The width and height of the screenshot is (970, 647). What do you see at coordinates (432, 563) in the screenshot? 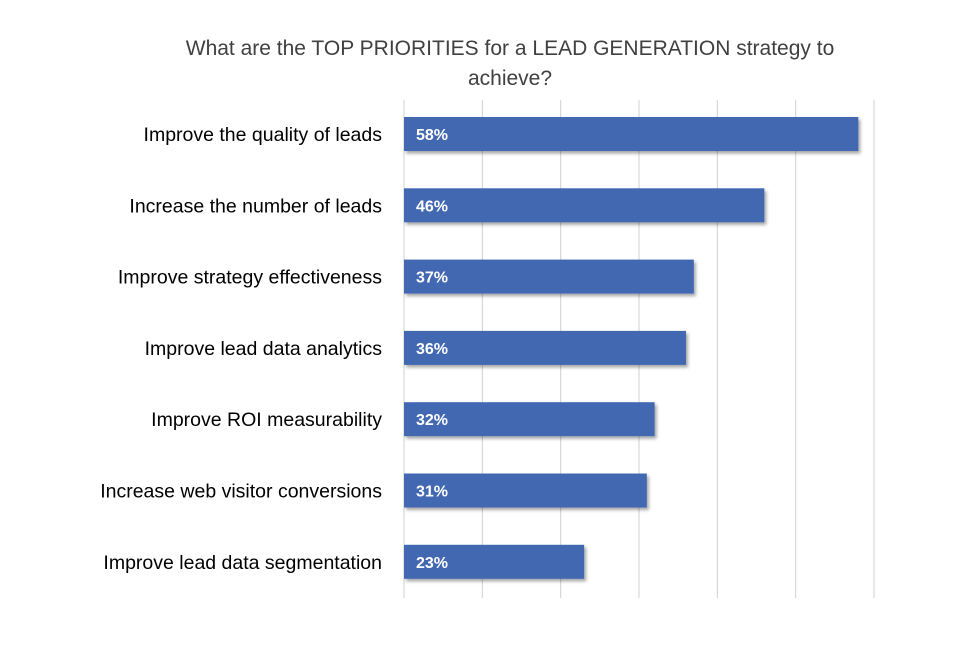
I see `data-label: 23%` at bounding box center [432, 563].